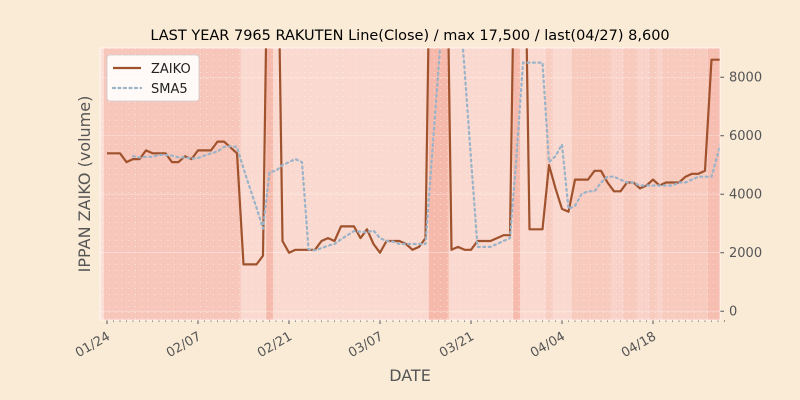 This screenshot has width=800, height=400. What do you see at coordinates (745, 253) in the screenshot?
I see `y-tick-label: 2000` at bounding box center [745, 253].